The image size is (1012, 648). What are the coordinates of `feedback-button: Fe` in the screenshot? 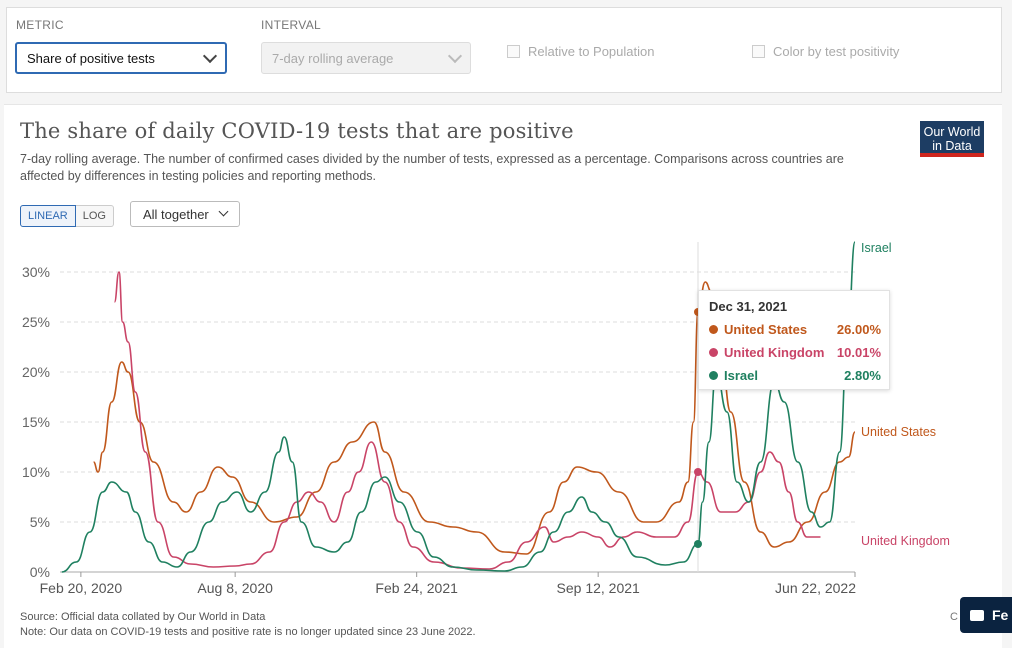 It's located at (986, 615).